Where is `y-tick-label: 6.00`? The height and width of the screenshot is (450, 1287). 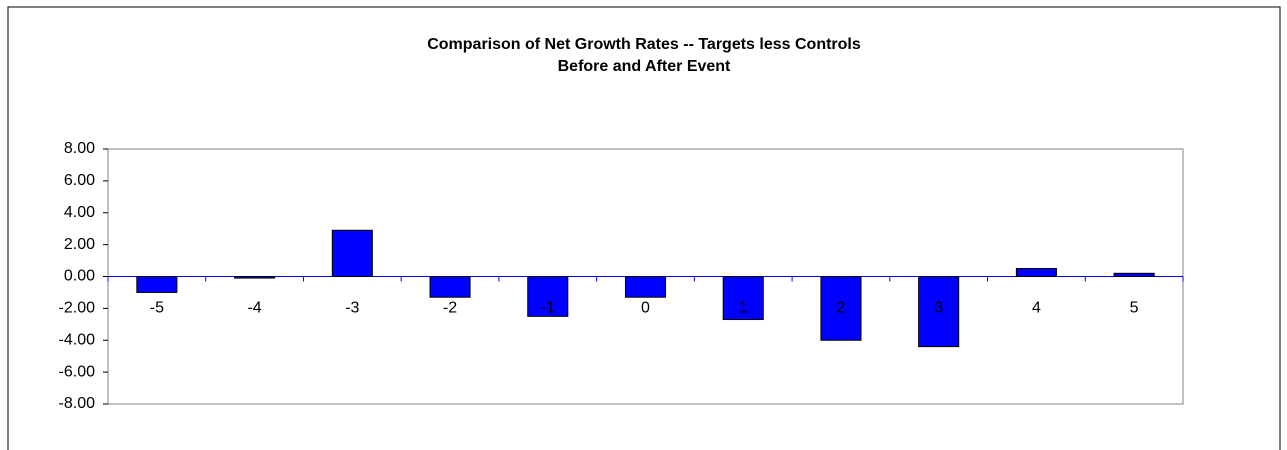 y-tick-label: 6.00 is located at coordinates (79, 180).